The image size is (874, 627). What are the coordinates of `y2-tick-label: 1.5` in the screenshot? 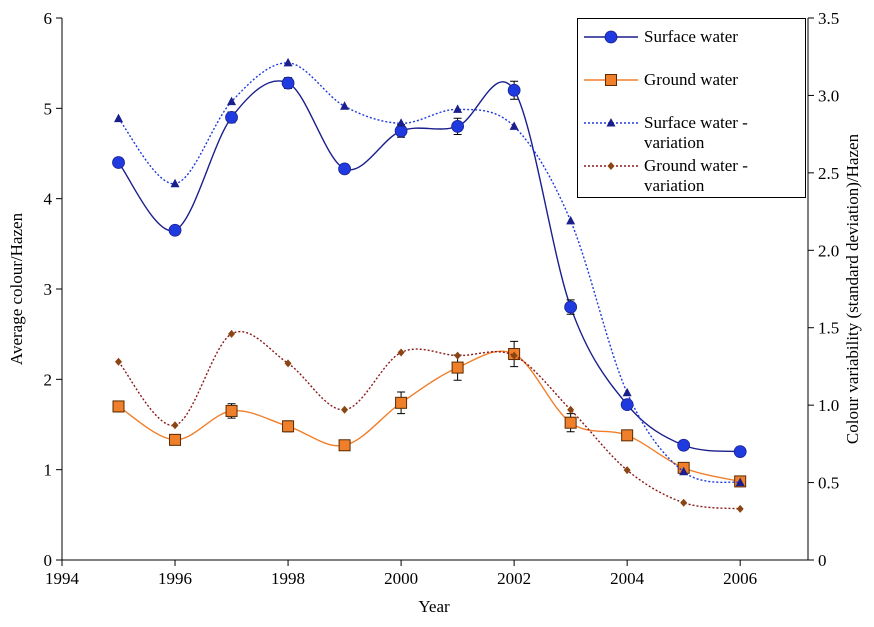 It's located at (828, 328).